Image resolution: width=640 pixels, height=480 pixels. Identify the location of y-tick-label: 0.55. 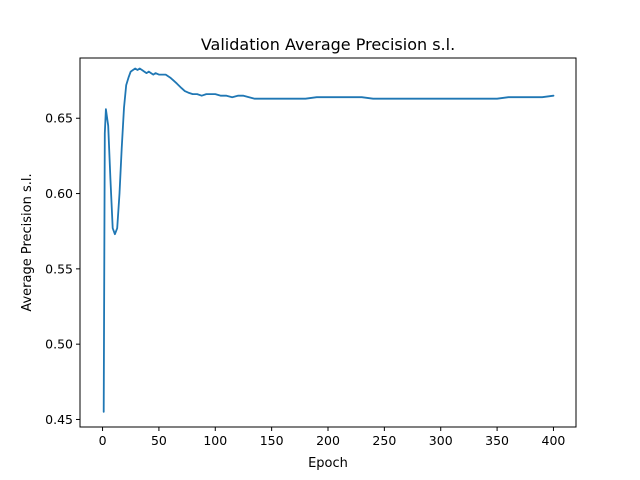
(59, 268).